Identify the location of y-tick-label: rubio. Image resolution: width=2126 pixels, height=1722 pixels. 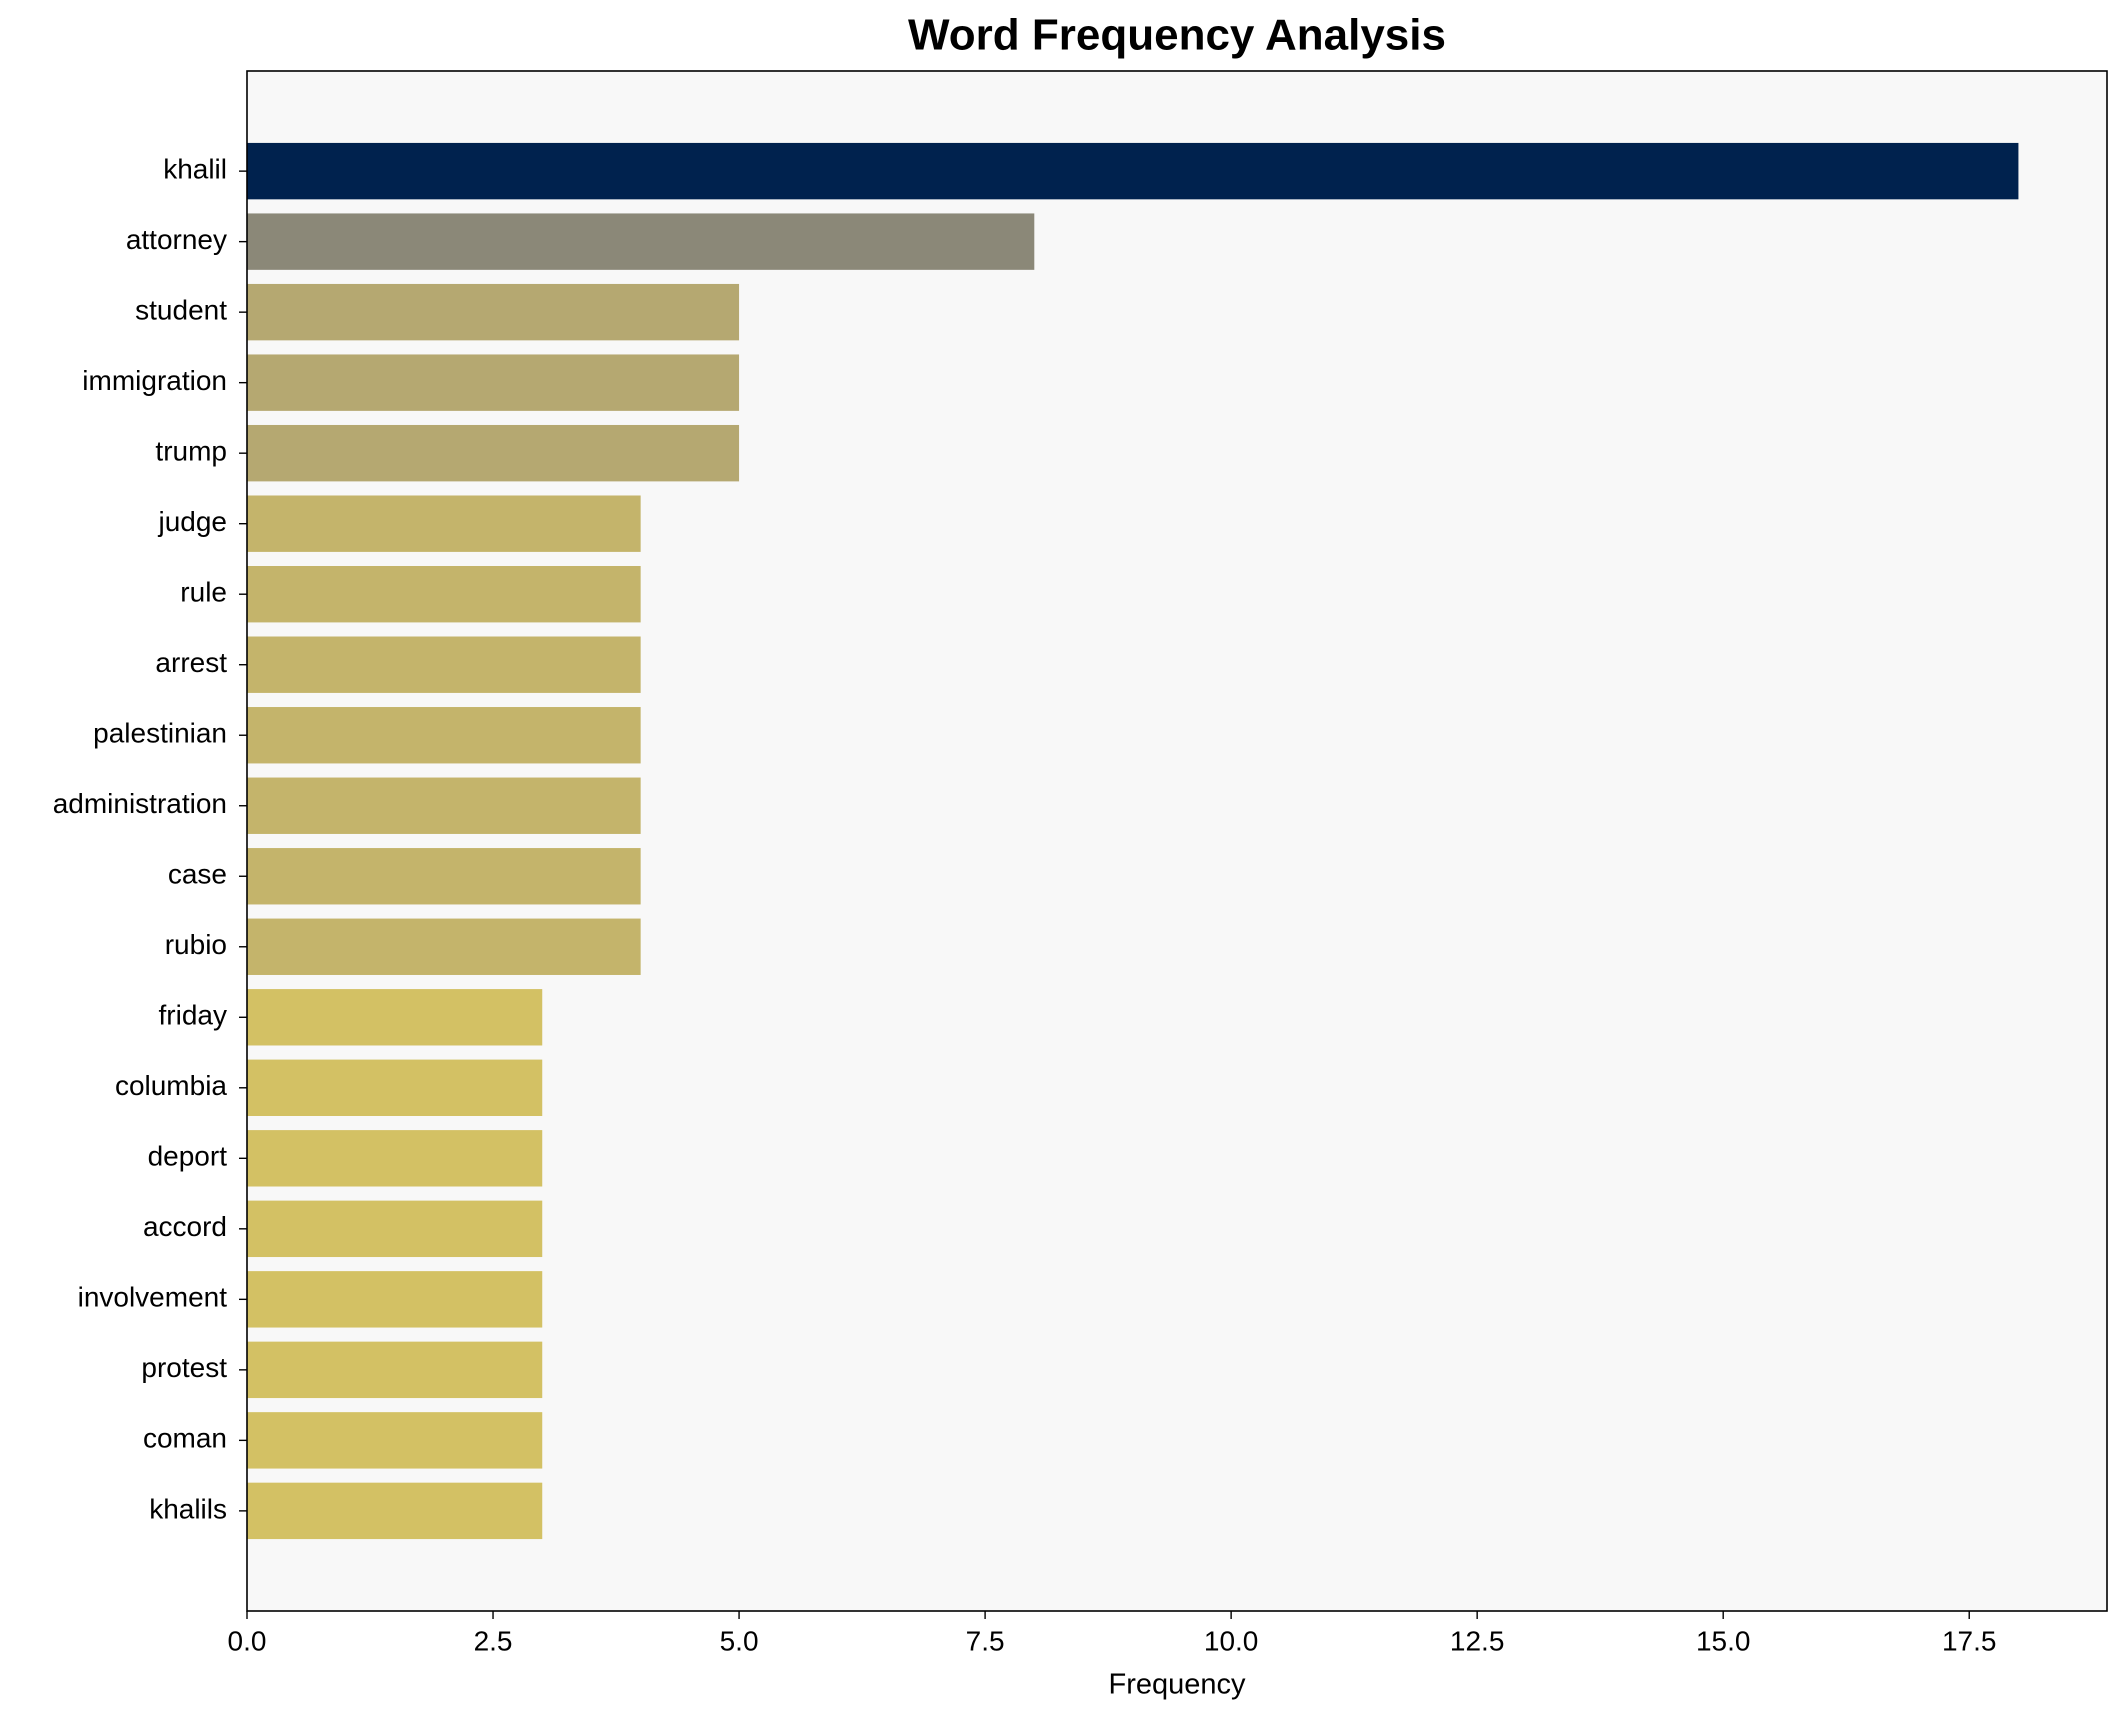
(196, 944).